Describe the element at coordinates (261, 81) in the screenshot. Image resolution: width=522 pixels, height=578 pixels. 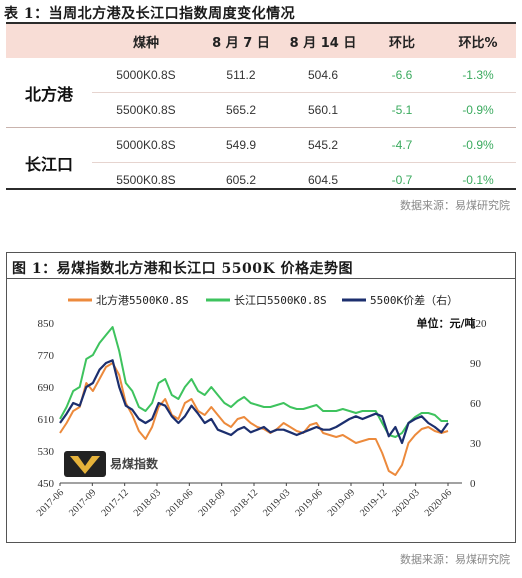
I see `table-row: 北方港 5000K0.8S 511.2 504.6 -6.6 -1.3%` at that location.